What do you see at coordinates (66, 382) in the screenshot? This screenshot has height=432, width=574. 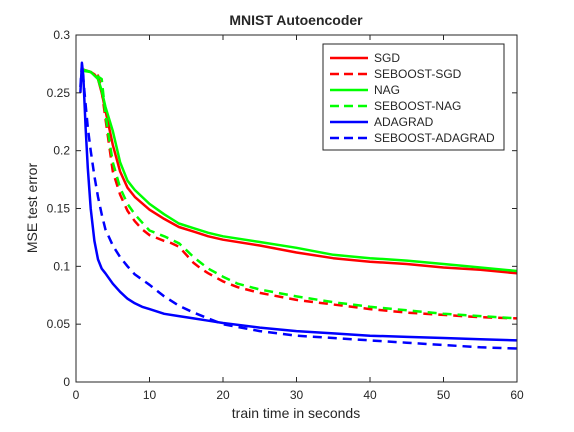 I see `y-tick-label: 0` at bounding box center [66, 382].